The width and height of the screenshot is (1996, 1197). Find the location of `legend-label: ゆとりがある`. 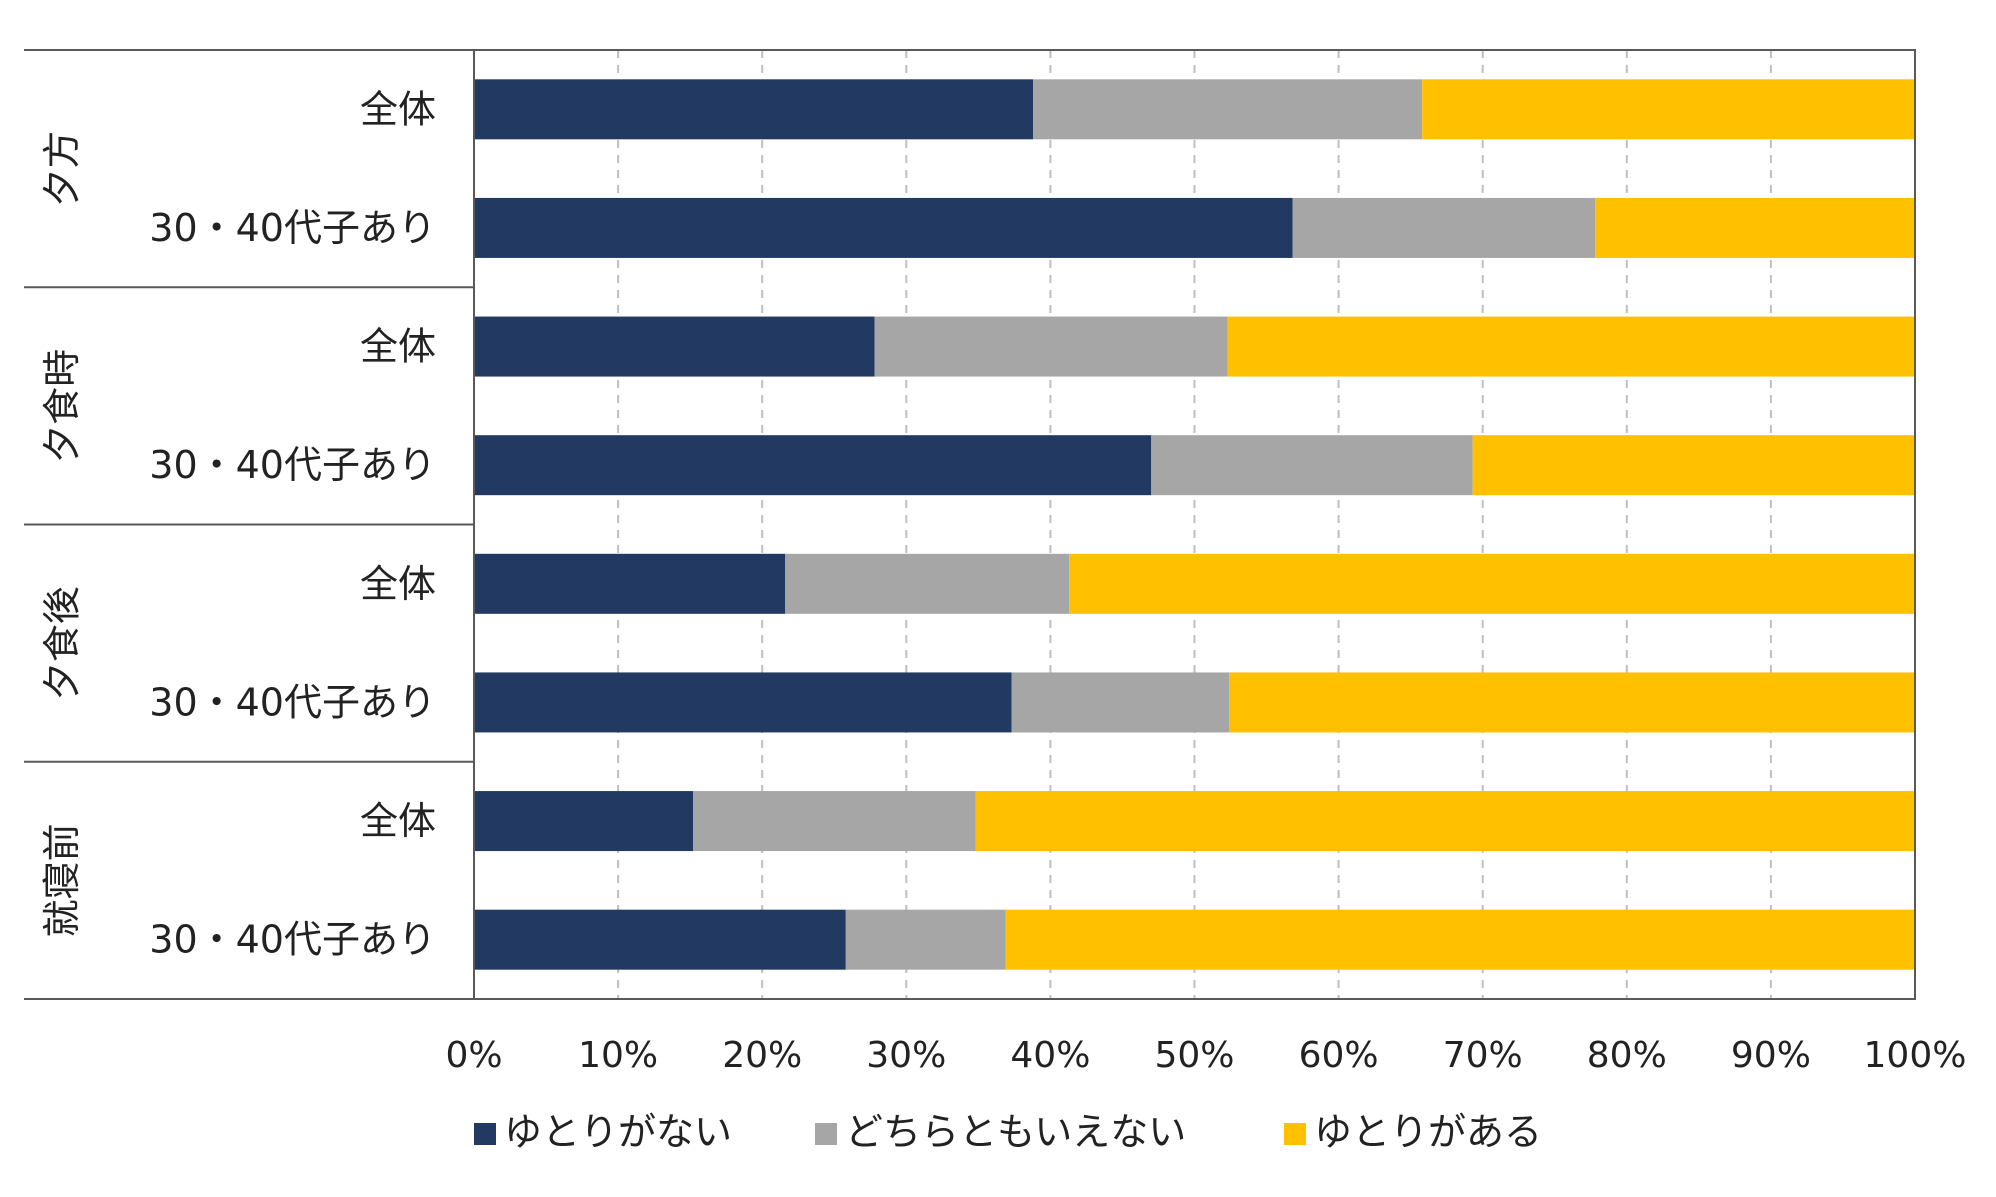

legend-label: ゆとりがある is located at coordinates (1428, 1132).